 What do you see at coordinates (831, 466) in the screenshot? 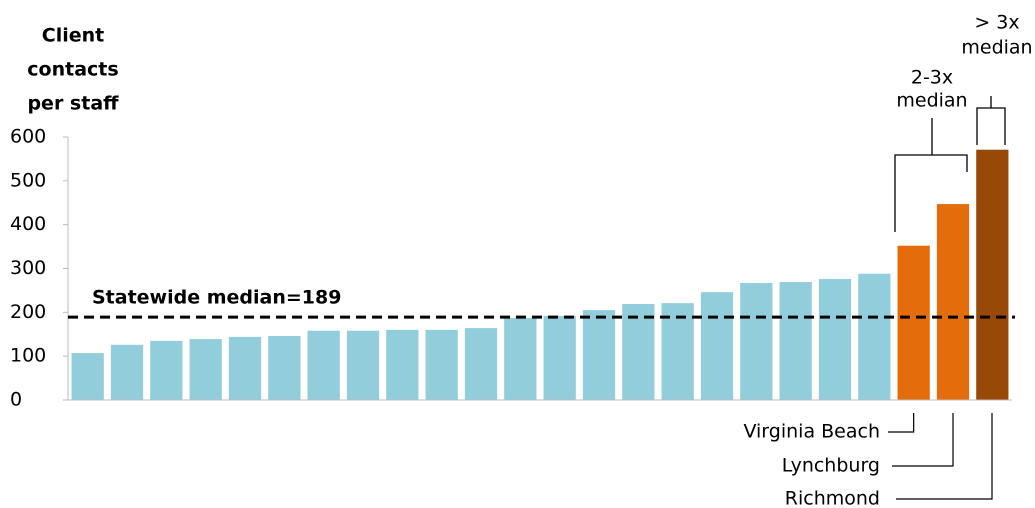
I see `x-category-label: Lynchburg` at bounding box center [831, 466].